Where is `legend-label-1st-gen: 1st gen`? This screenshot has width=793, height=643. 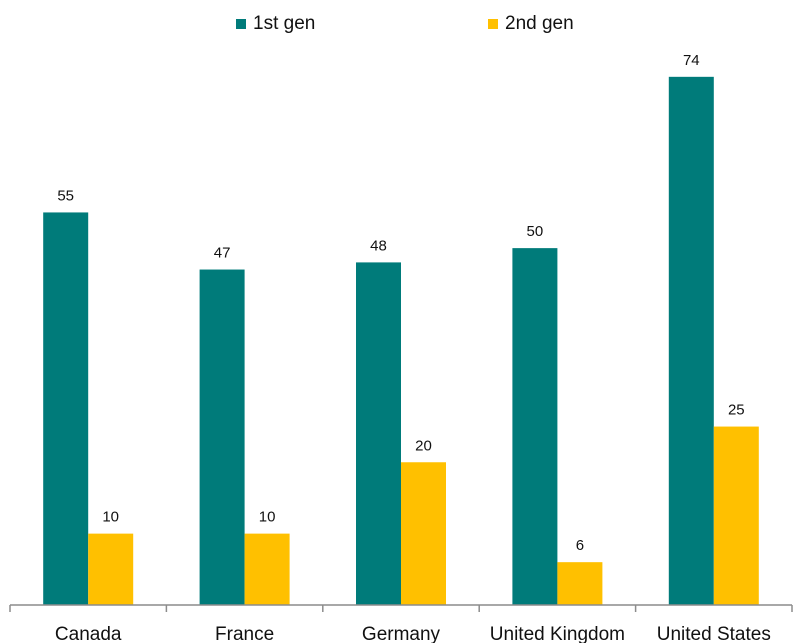
legend-label-1st-gen: 1st gen is located at coordinates (284, 23).